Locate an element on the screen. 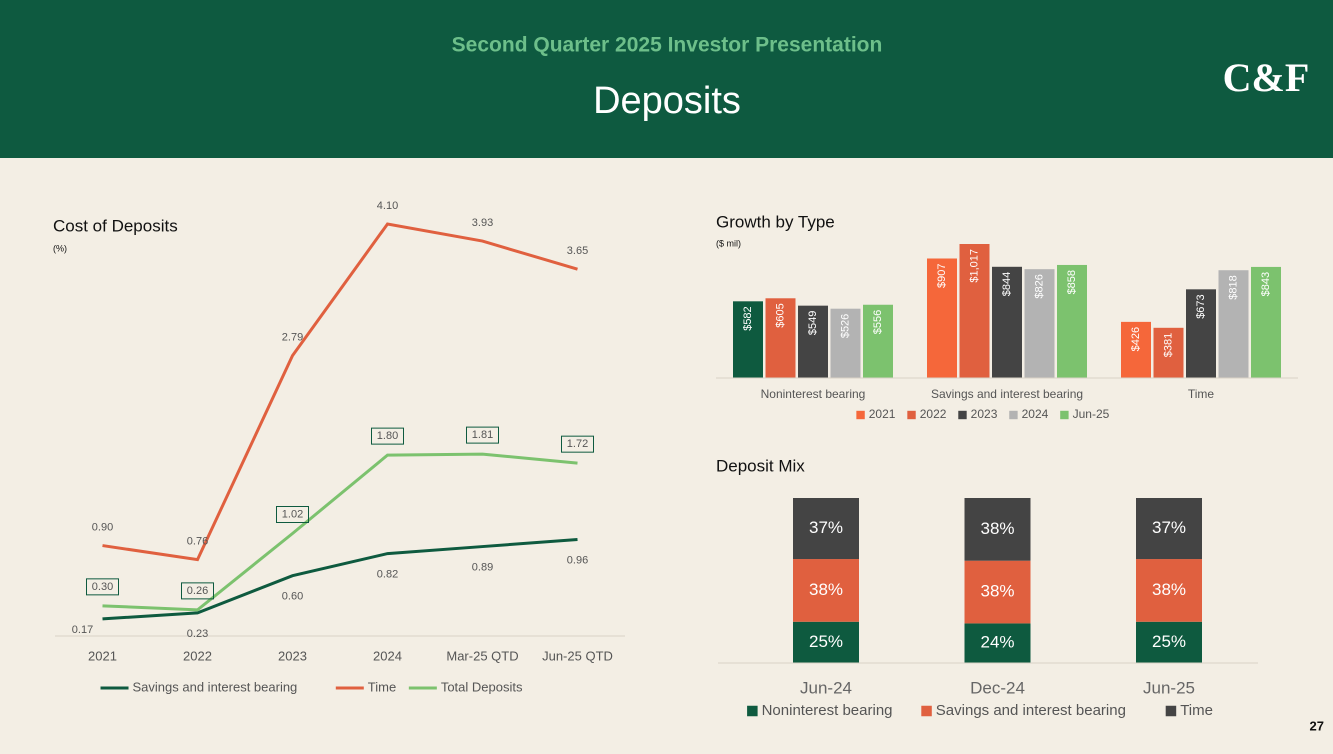  x-tick-label: Noninterest bearing is located at coordinates (813, 394).